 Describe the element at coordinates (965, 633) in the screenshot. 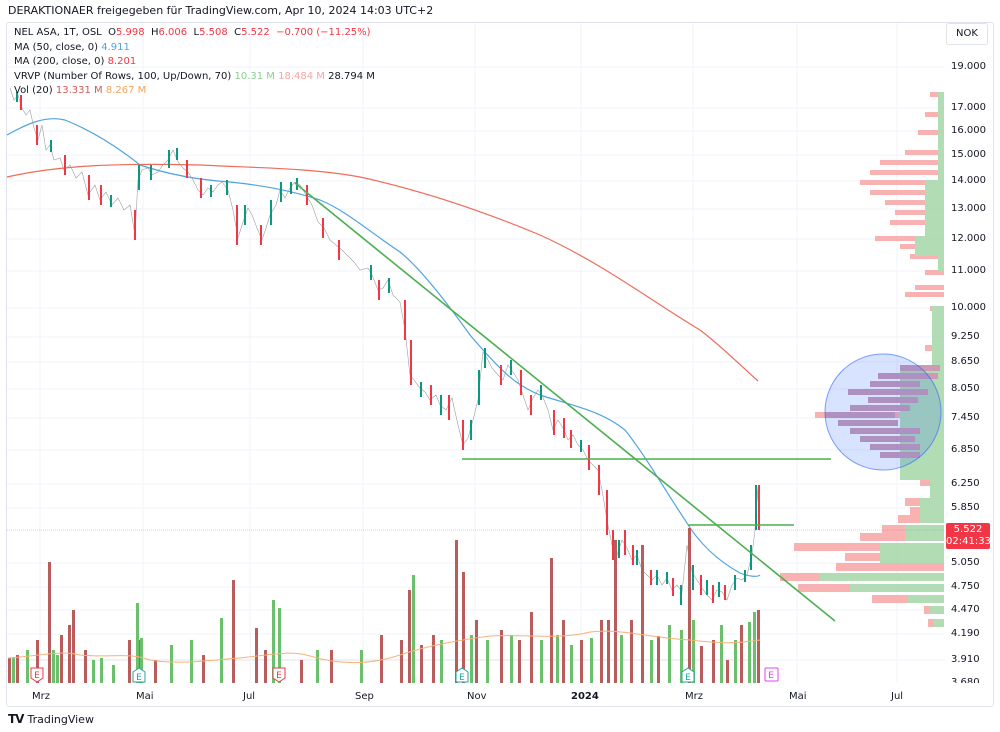

I see `price-tick: 4.190` at that location.